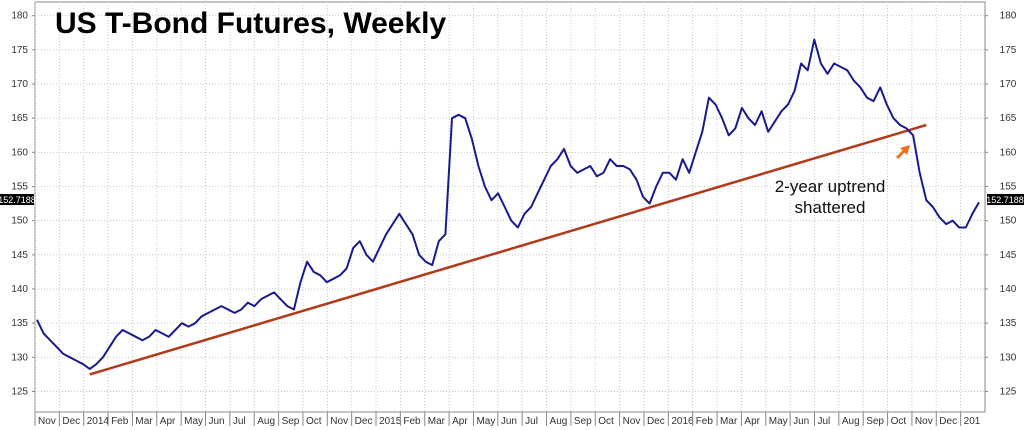 The width and height of the screenshot is (1024, 430). I want to click on x-tick-label: 2016, so click(682, 421).